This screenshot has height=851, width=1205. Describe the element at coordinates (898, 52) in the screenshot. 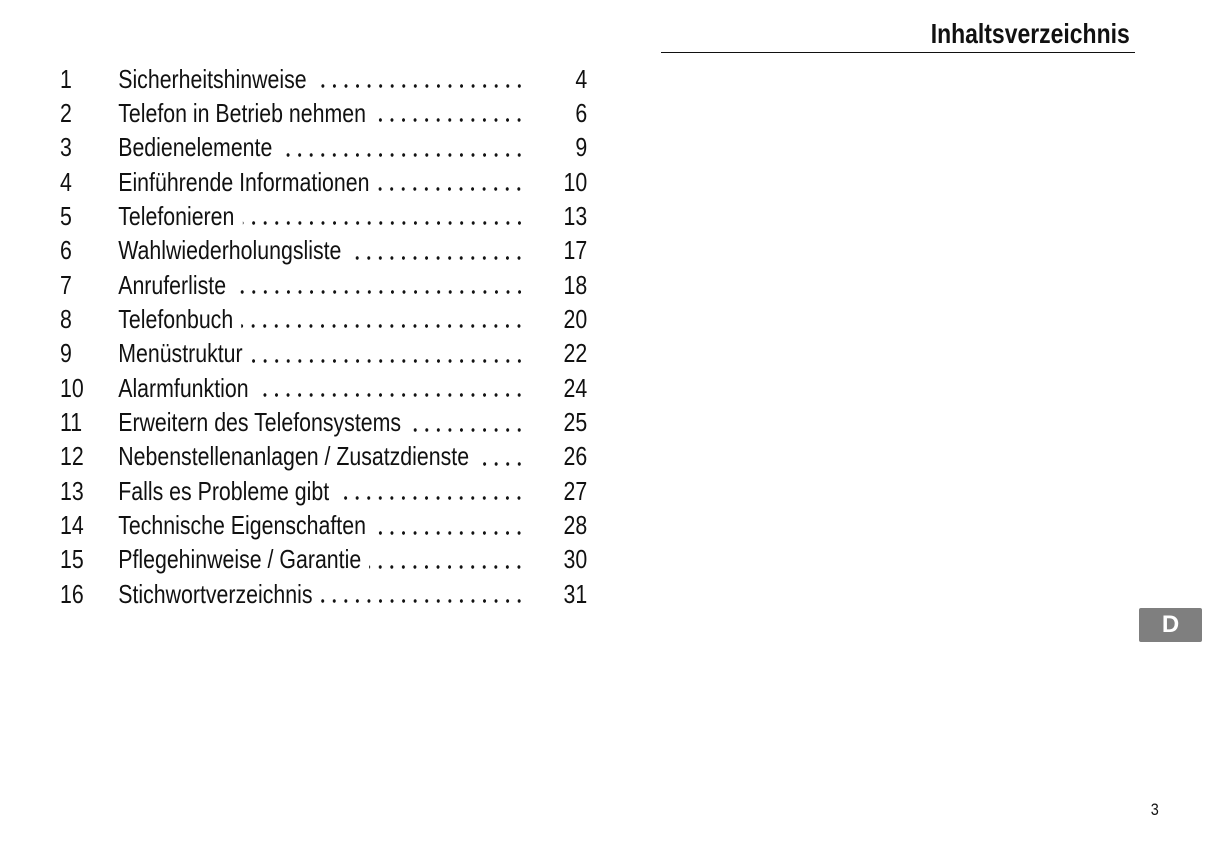

I see `header-rule` at that location.